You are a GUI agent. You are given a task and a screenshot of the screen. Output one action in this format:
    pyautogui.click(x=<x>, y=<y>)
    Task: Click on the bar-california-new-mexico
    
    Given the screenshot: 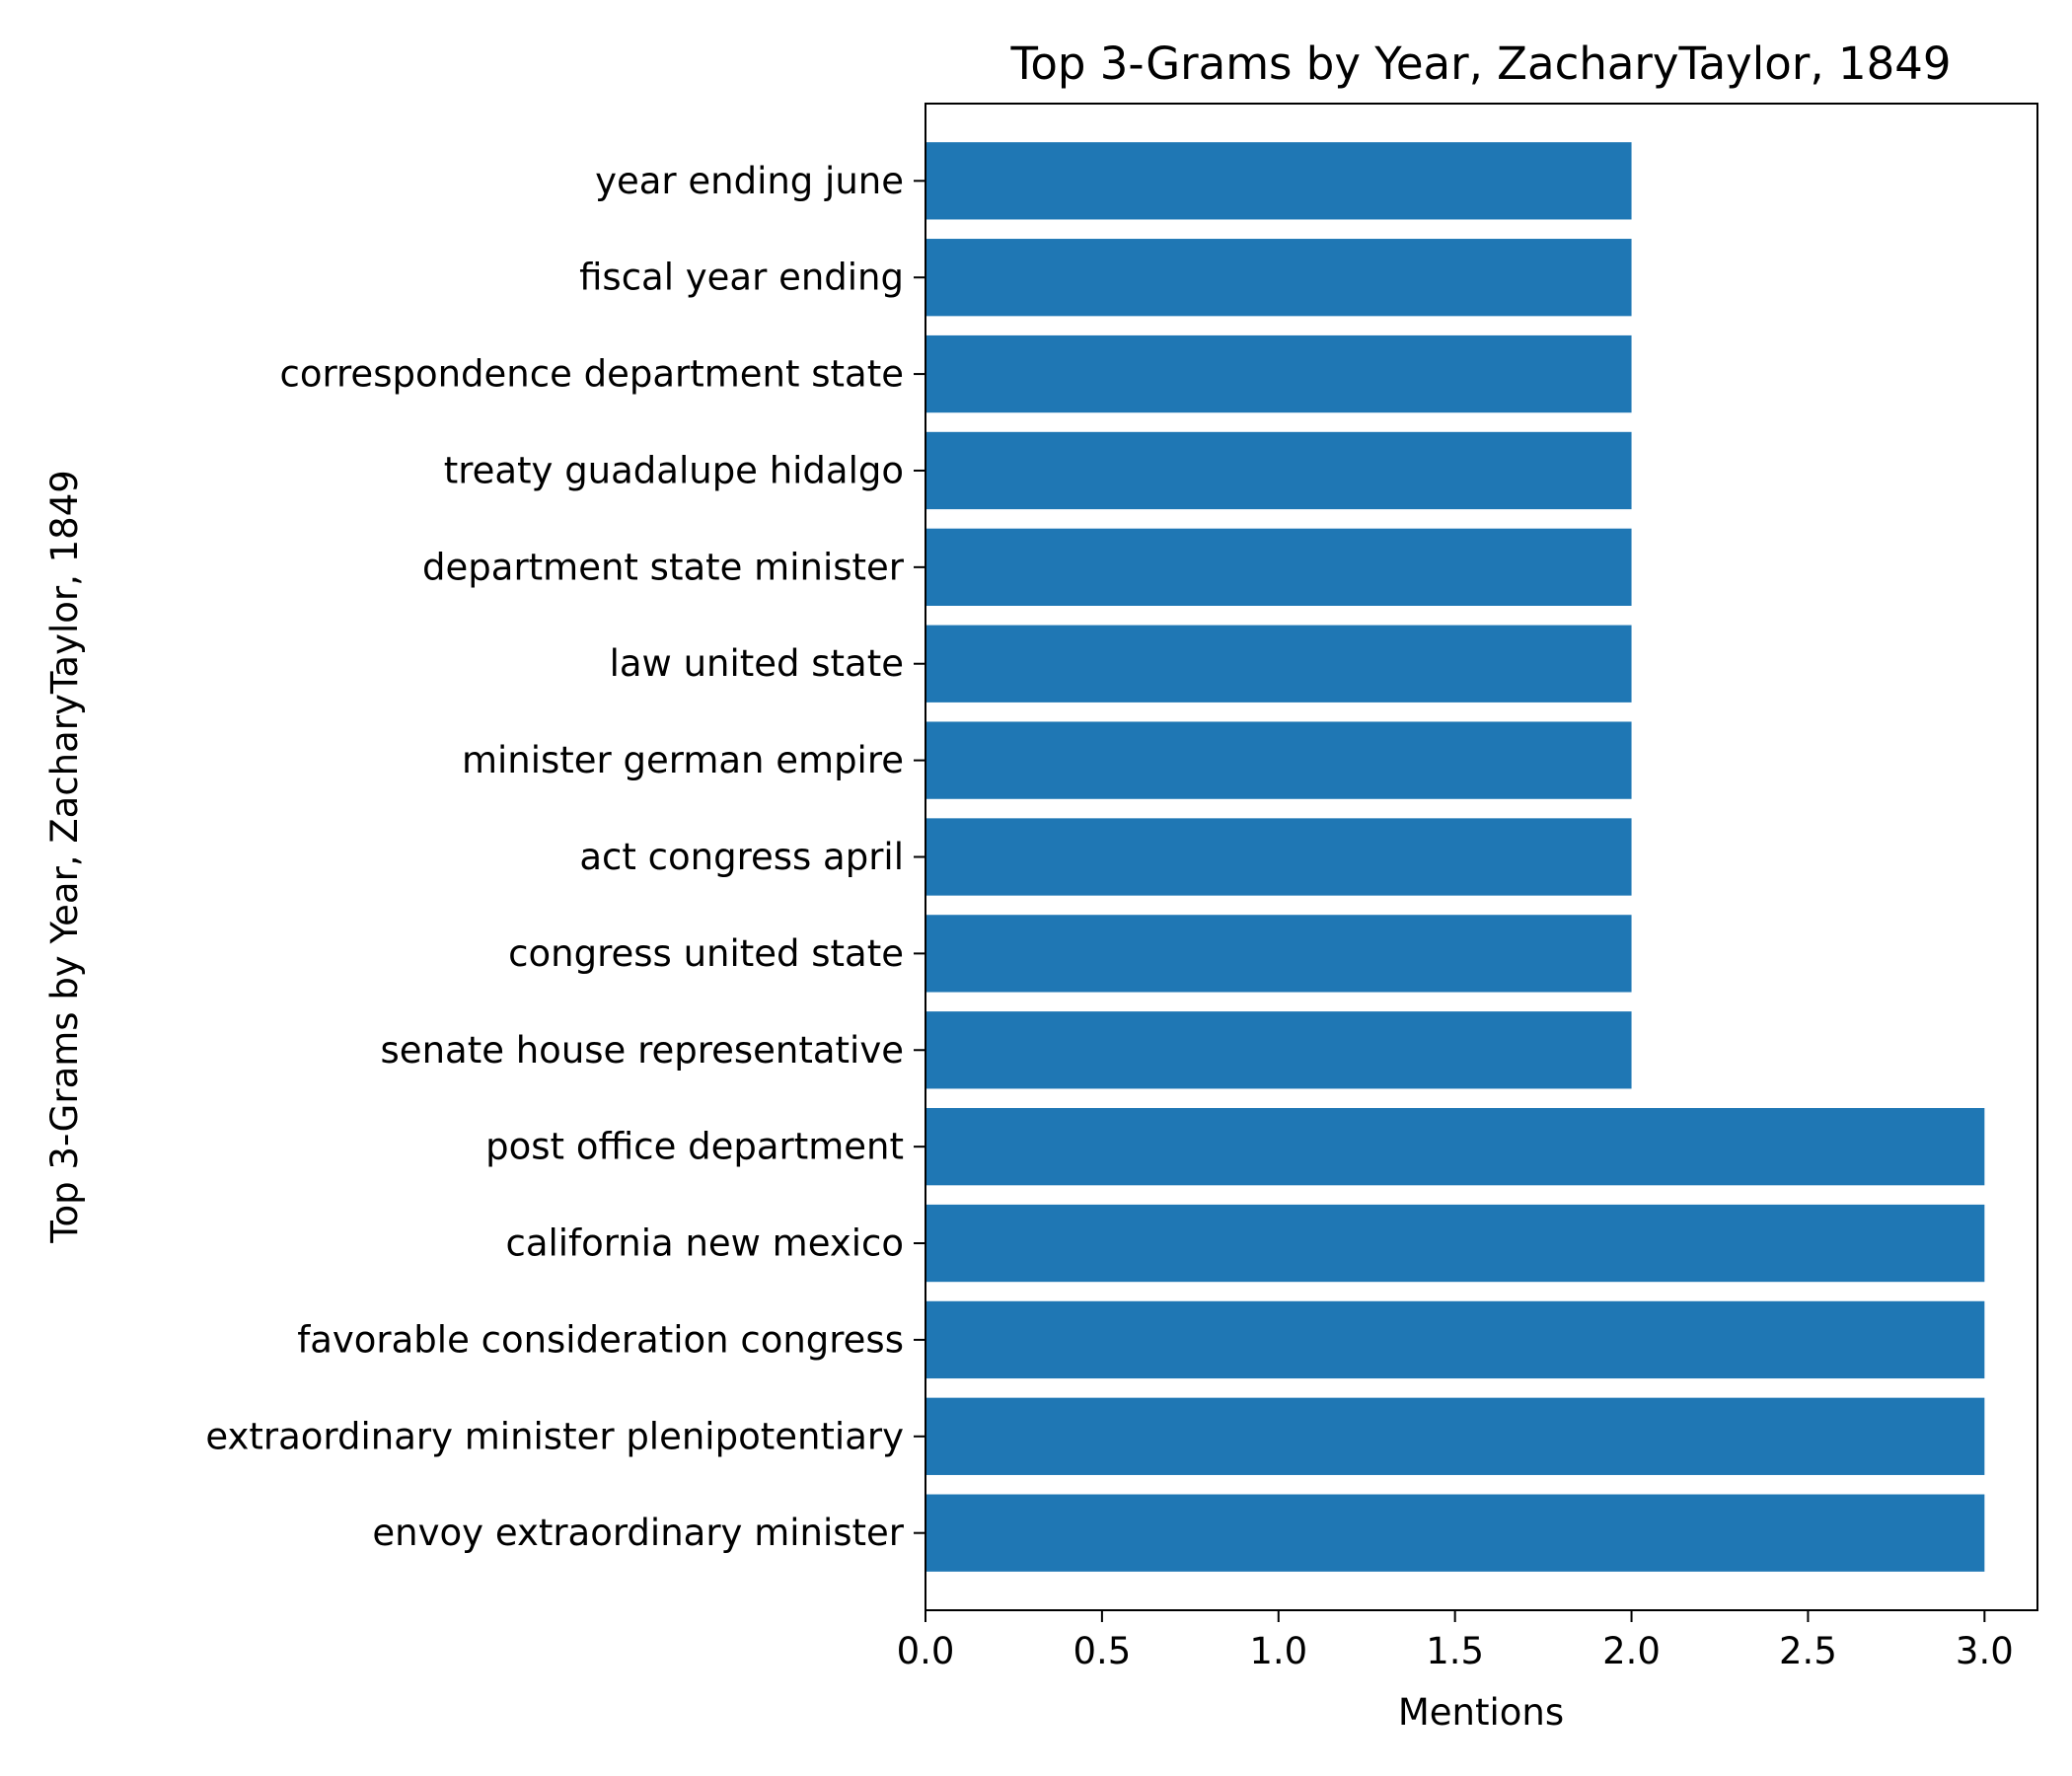 What is the action you would take?
    pyautogui.click(x=1455, y=1244)
    